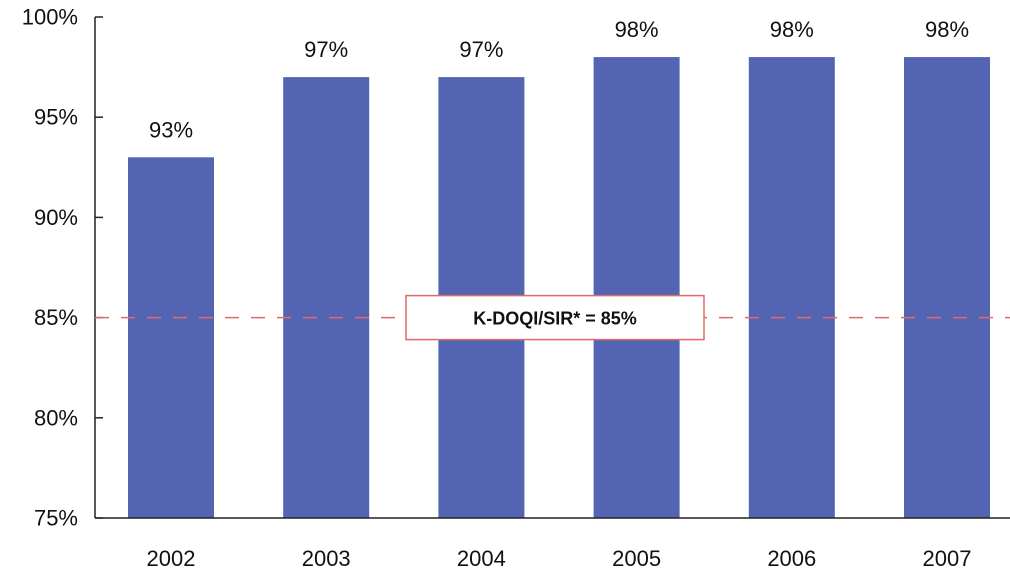  I want to click on reference-label: K-DOQI/SIR* = 85%, so click(555, 319).